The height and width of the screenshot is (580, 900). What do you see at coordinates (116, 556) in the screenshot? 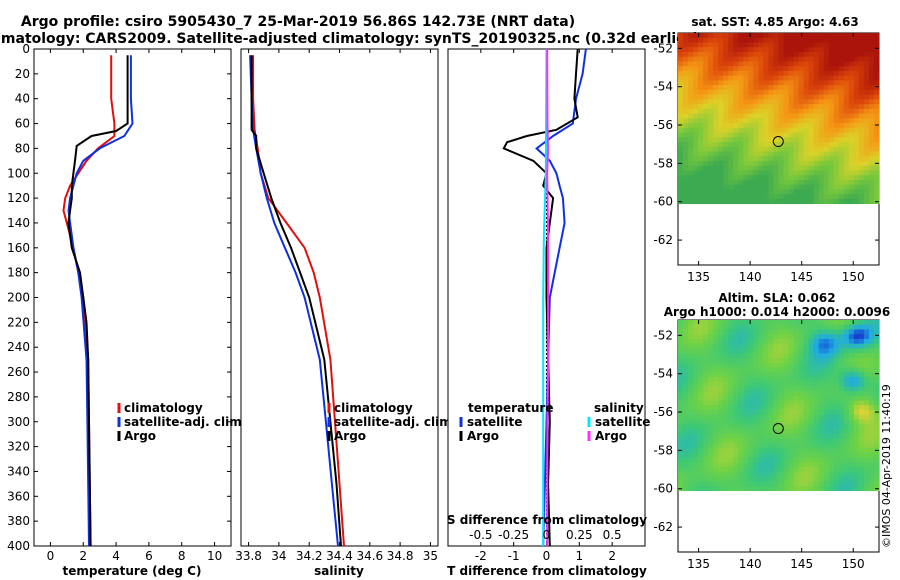
I see `x-tick-label: 4` at bounding box center [116, 556].